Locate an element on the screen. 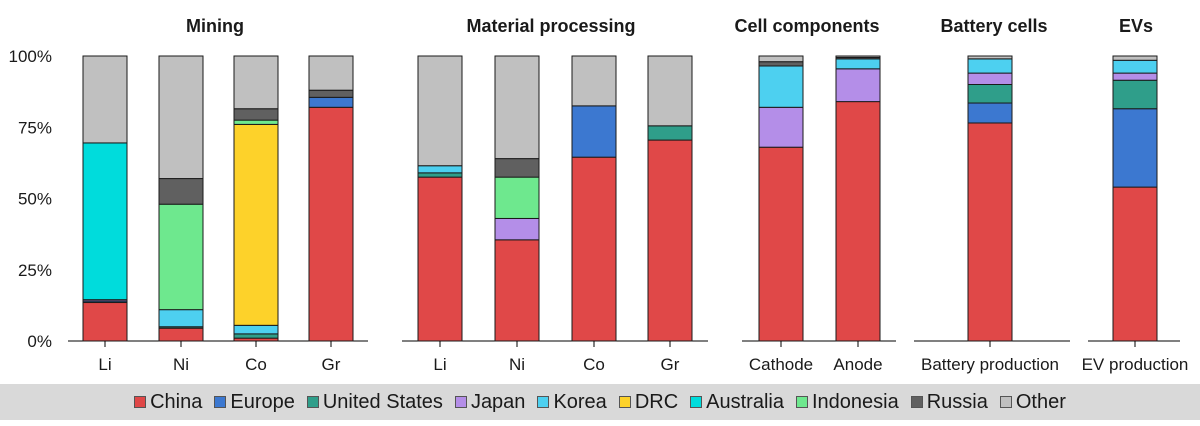  legend-item-us: United States is located at coordinates (374, 402).